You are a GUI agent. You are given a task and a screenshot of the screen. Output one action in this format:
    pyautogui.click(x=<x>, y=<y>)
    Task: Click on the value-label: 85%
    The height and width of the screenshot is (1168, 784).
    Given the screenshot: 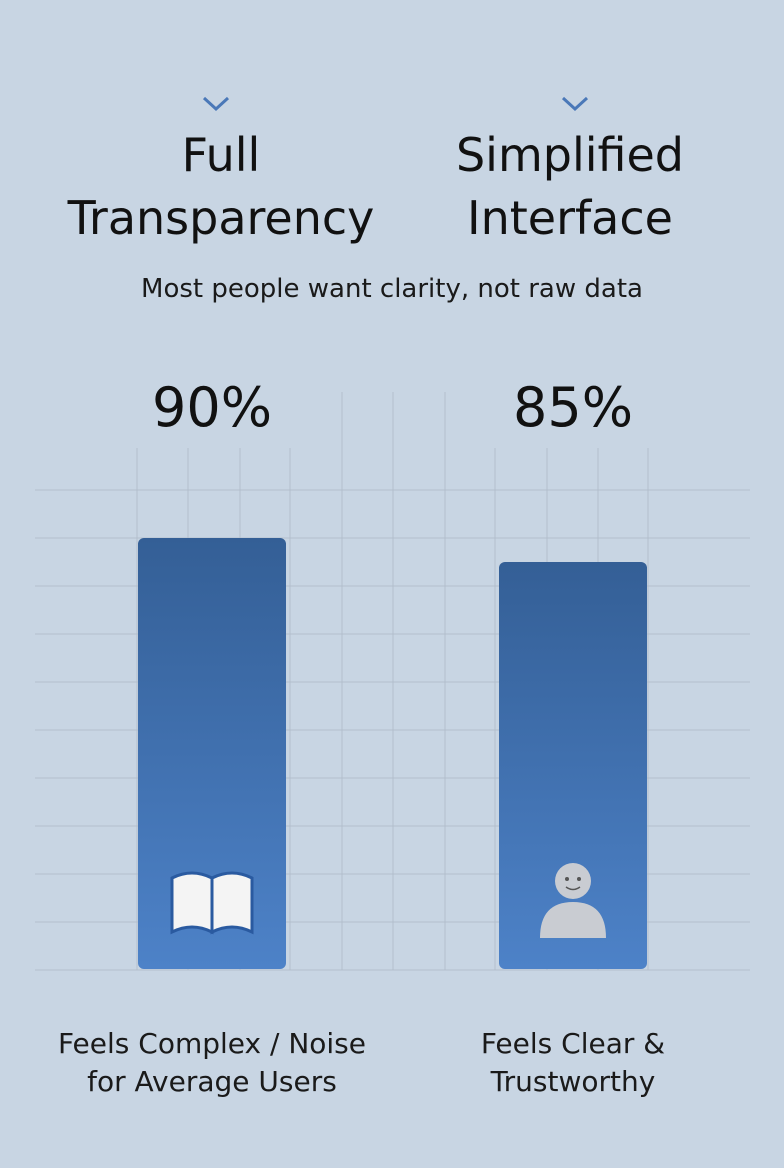 What is the action you would take?
    pyautogui.click(x=573, y=407)
    